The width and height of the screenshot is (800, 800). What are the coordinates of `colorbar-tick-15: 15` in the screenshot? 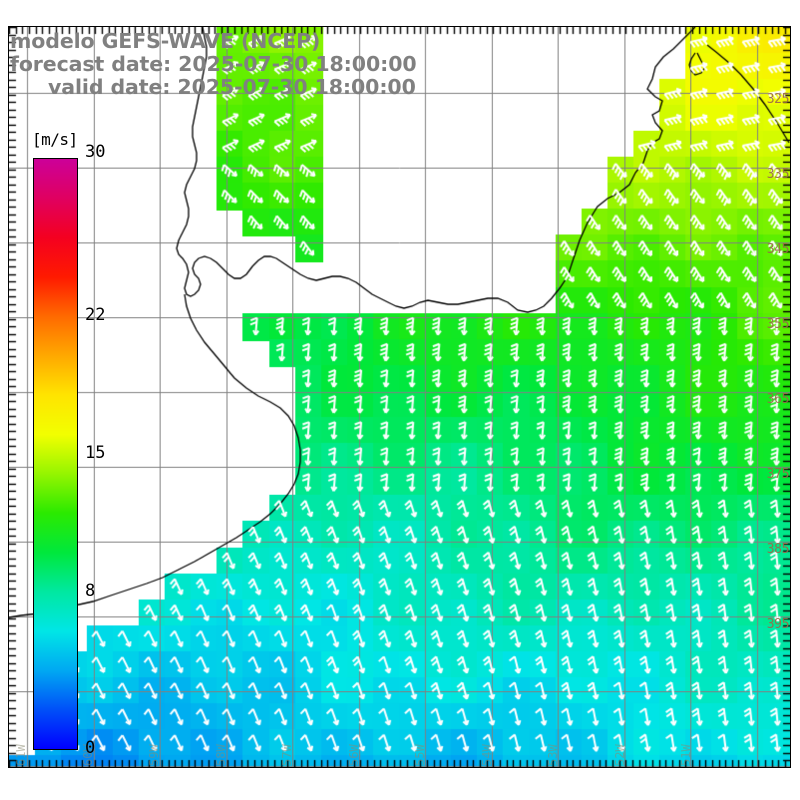 It's located at (95, 453).